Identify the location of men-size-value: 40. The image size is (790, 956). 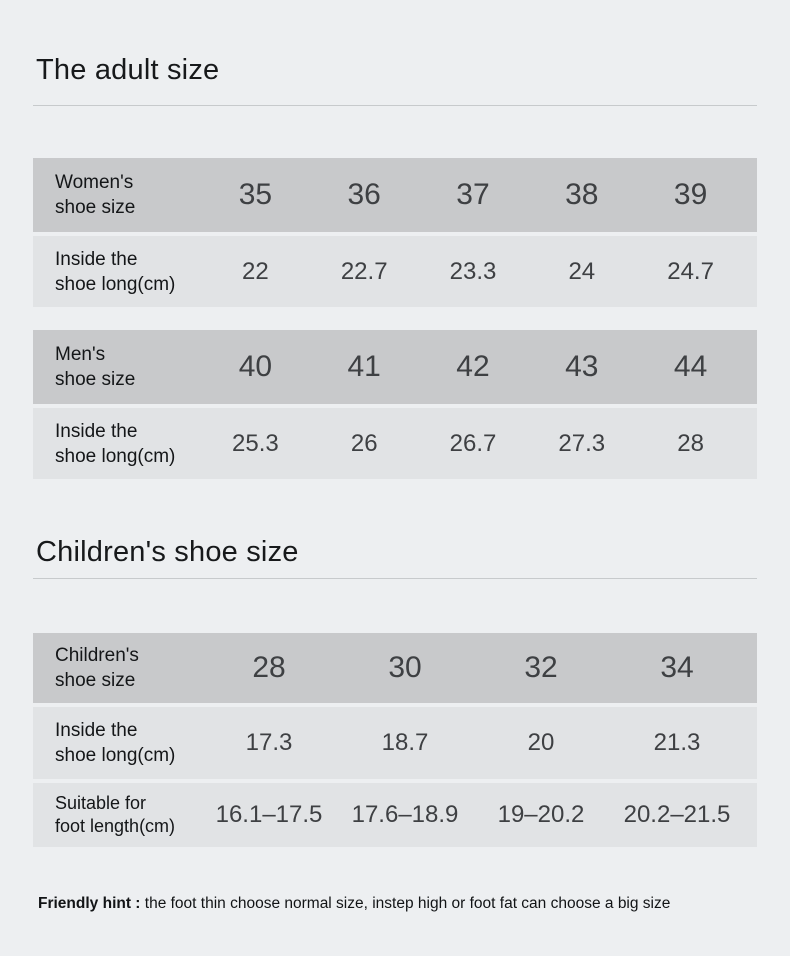
(255, 366).